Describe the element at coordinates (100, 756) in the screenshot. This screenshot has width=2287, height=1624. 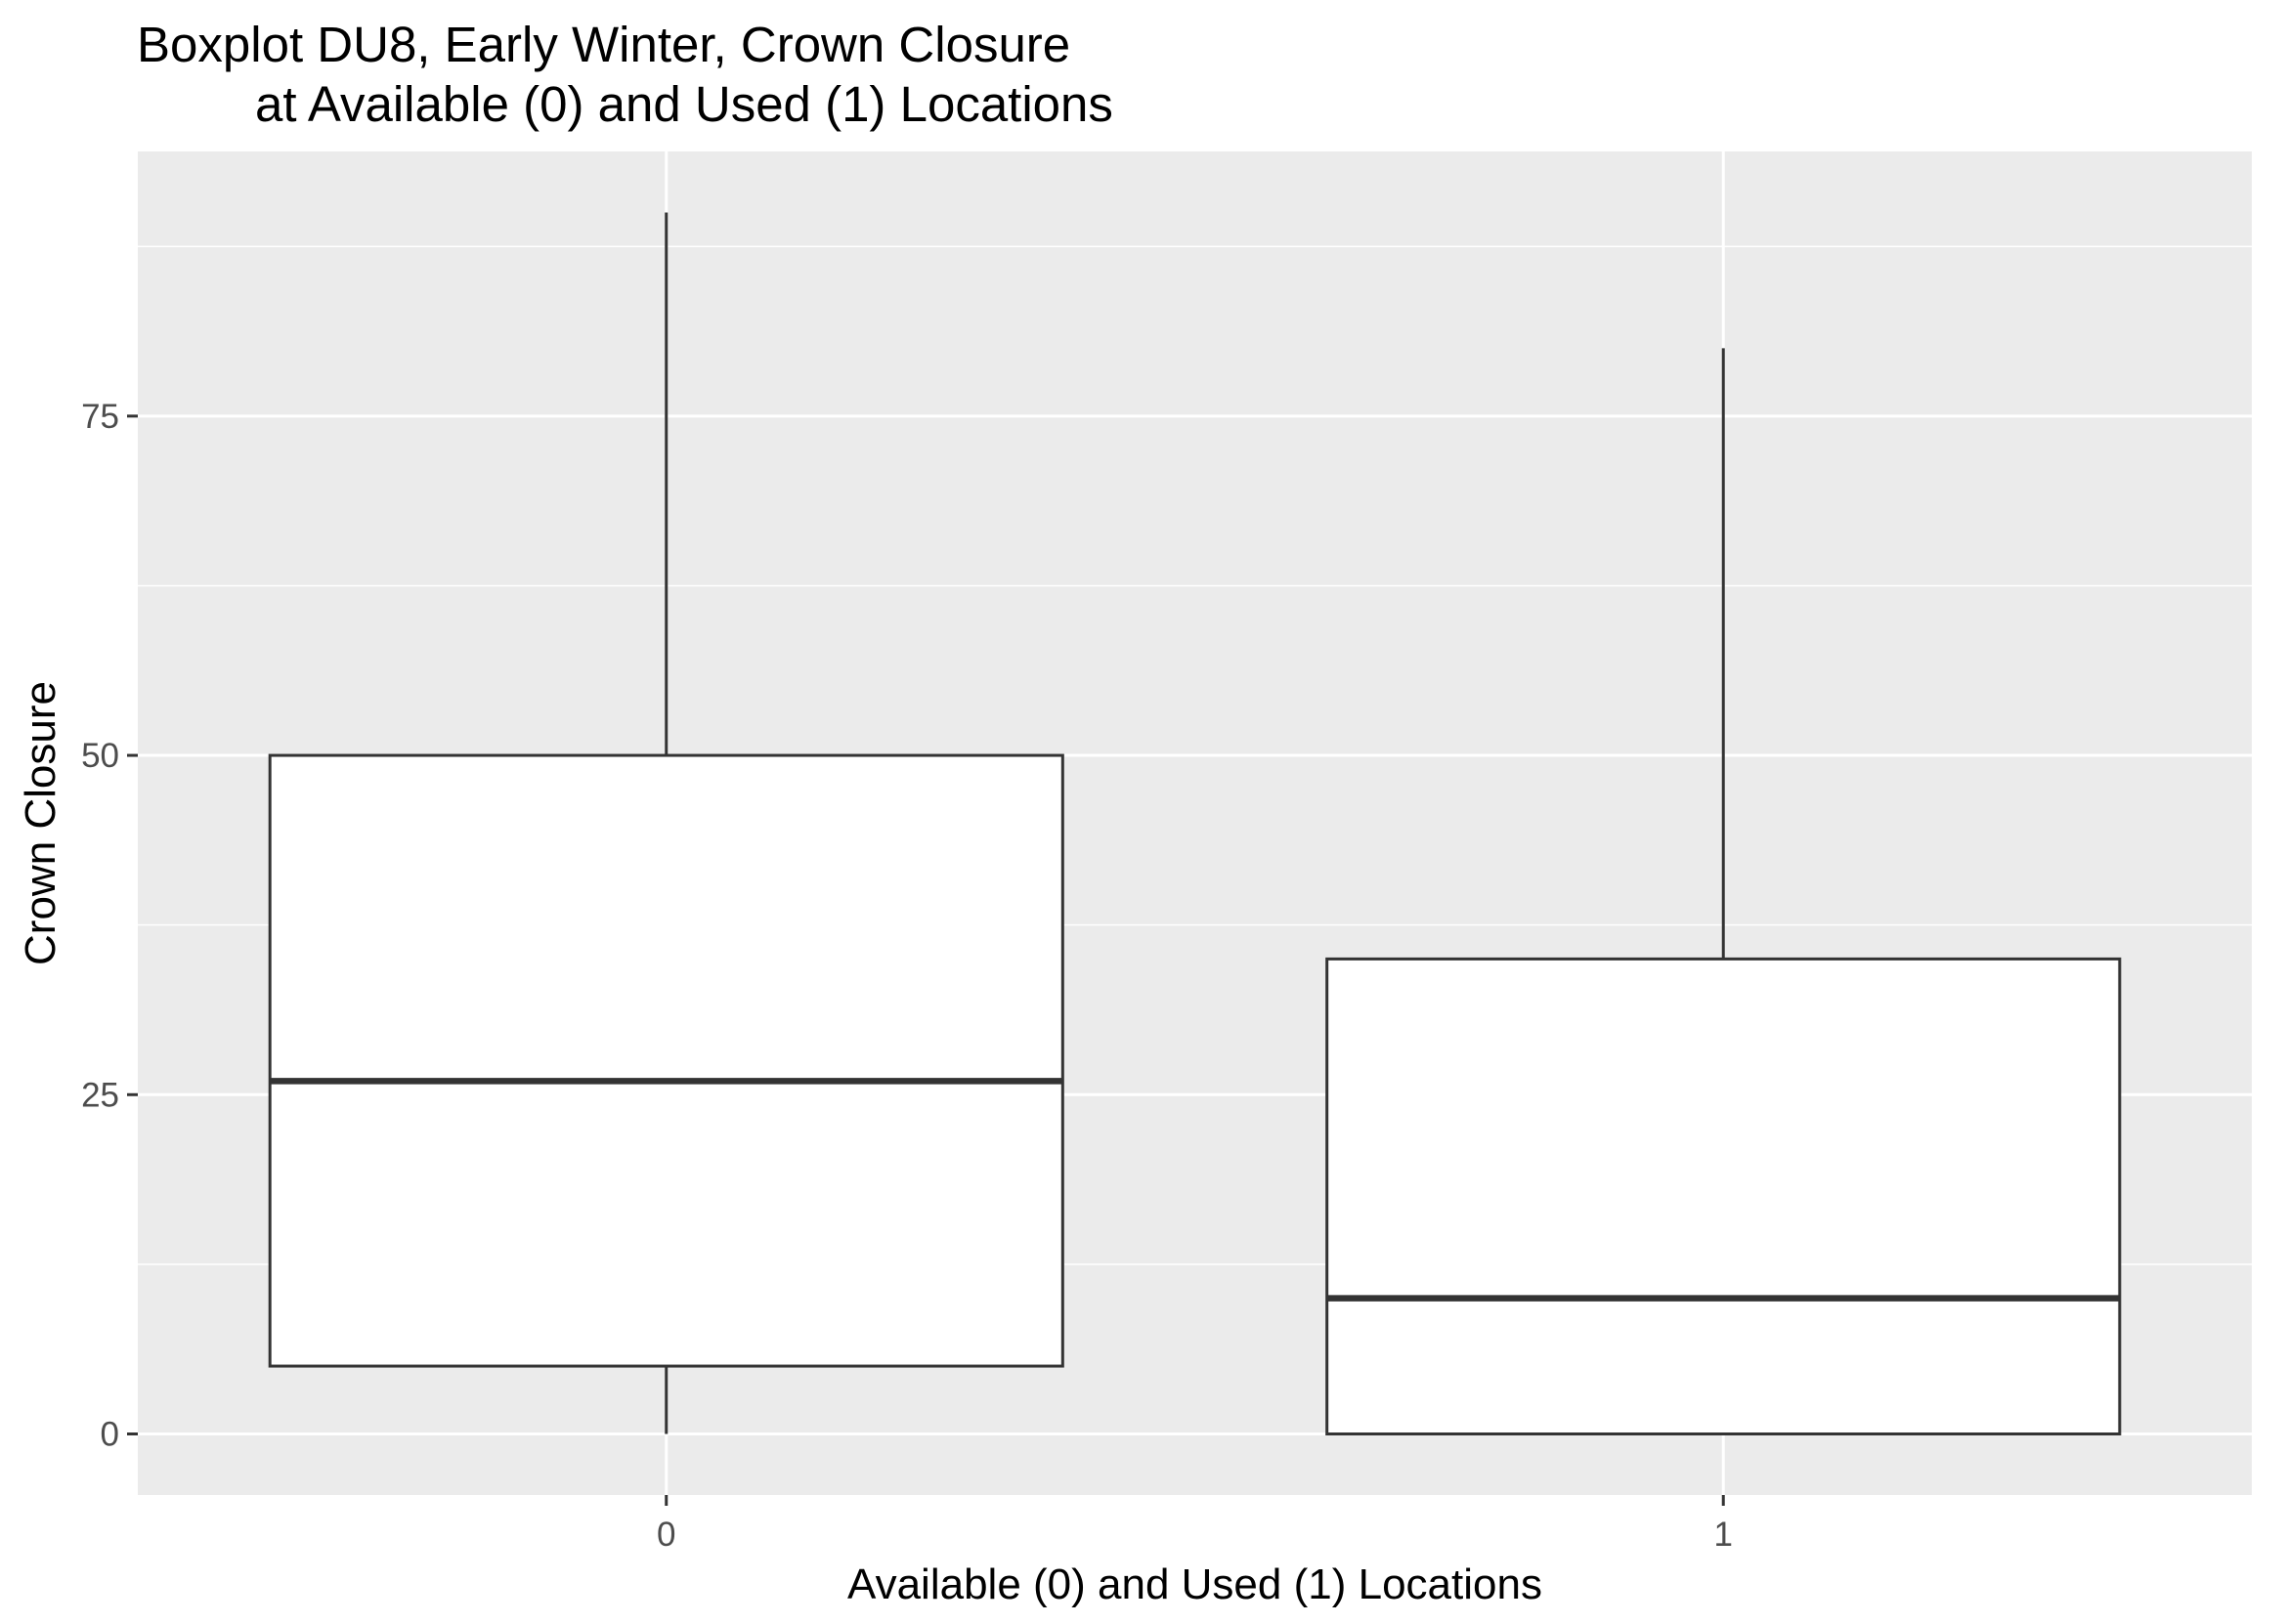
I see `y-tick-label: 50` at that location.